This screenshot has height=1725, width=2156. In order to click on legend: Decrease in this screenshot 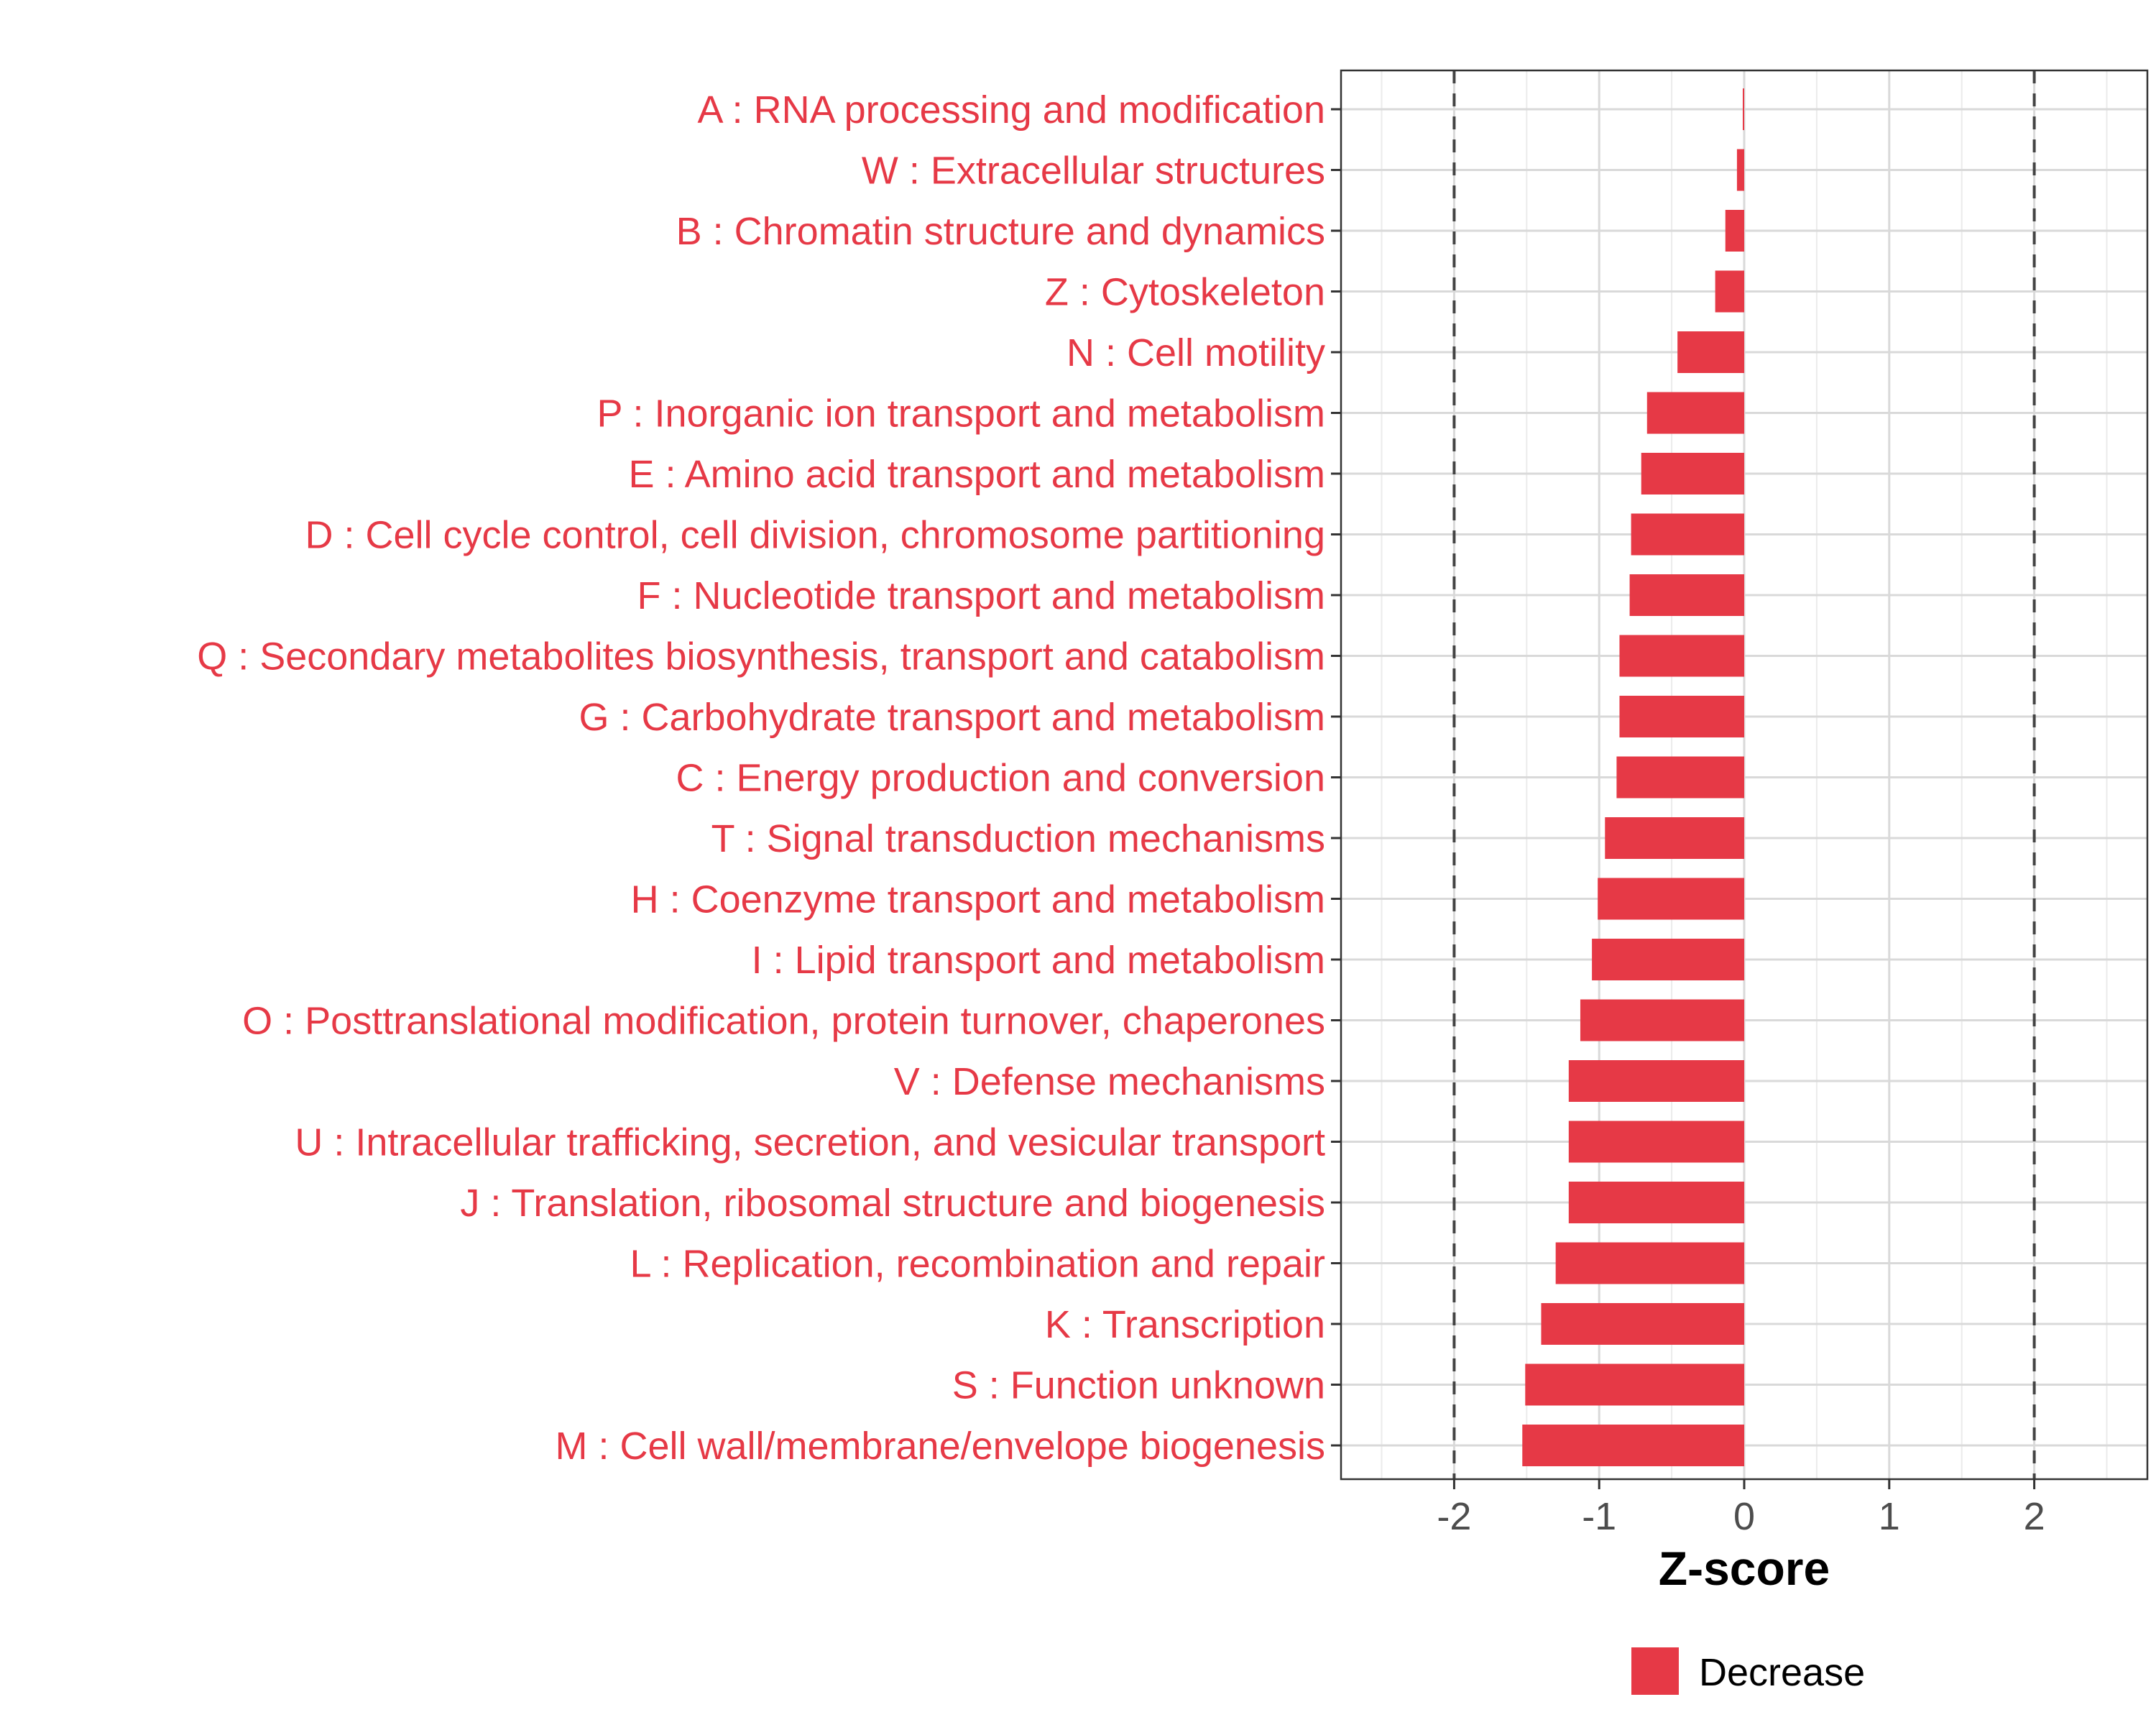, I will do `click(1748, 1671)`.